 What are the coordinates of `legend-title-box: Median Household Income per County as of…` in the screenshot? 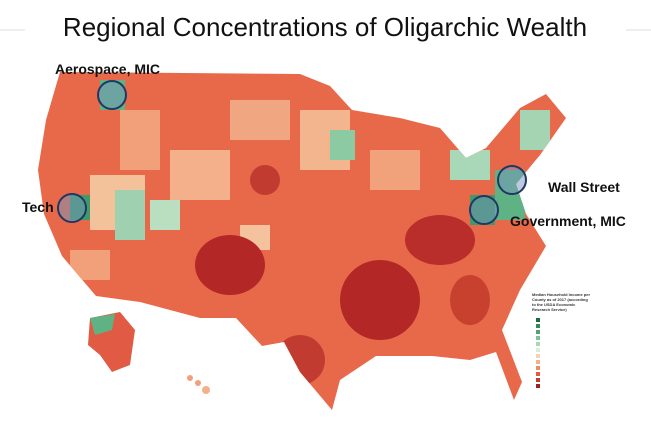 It's located at (561, 302).